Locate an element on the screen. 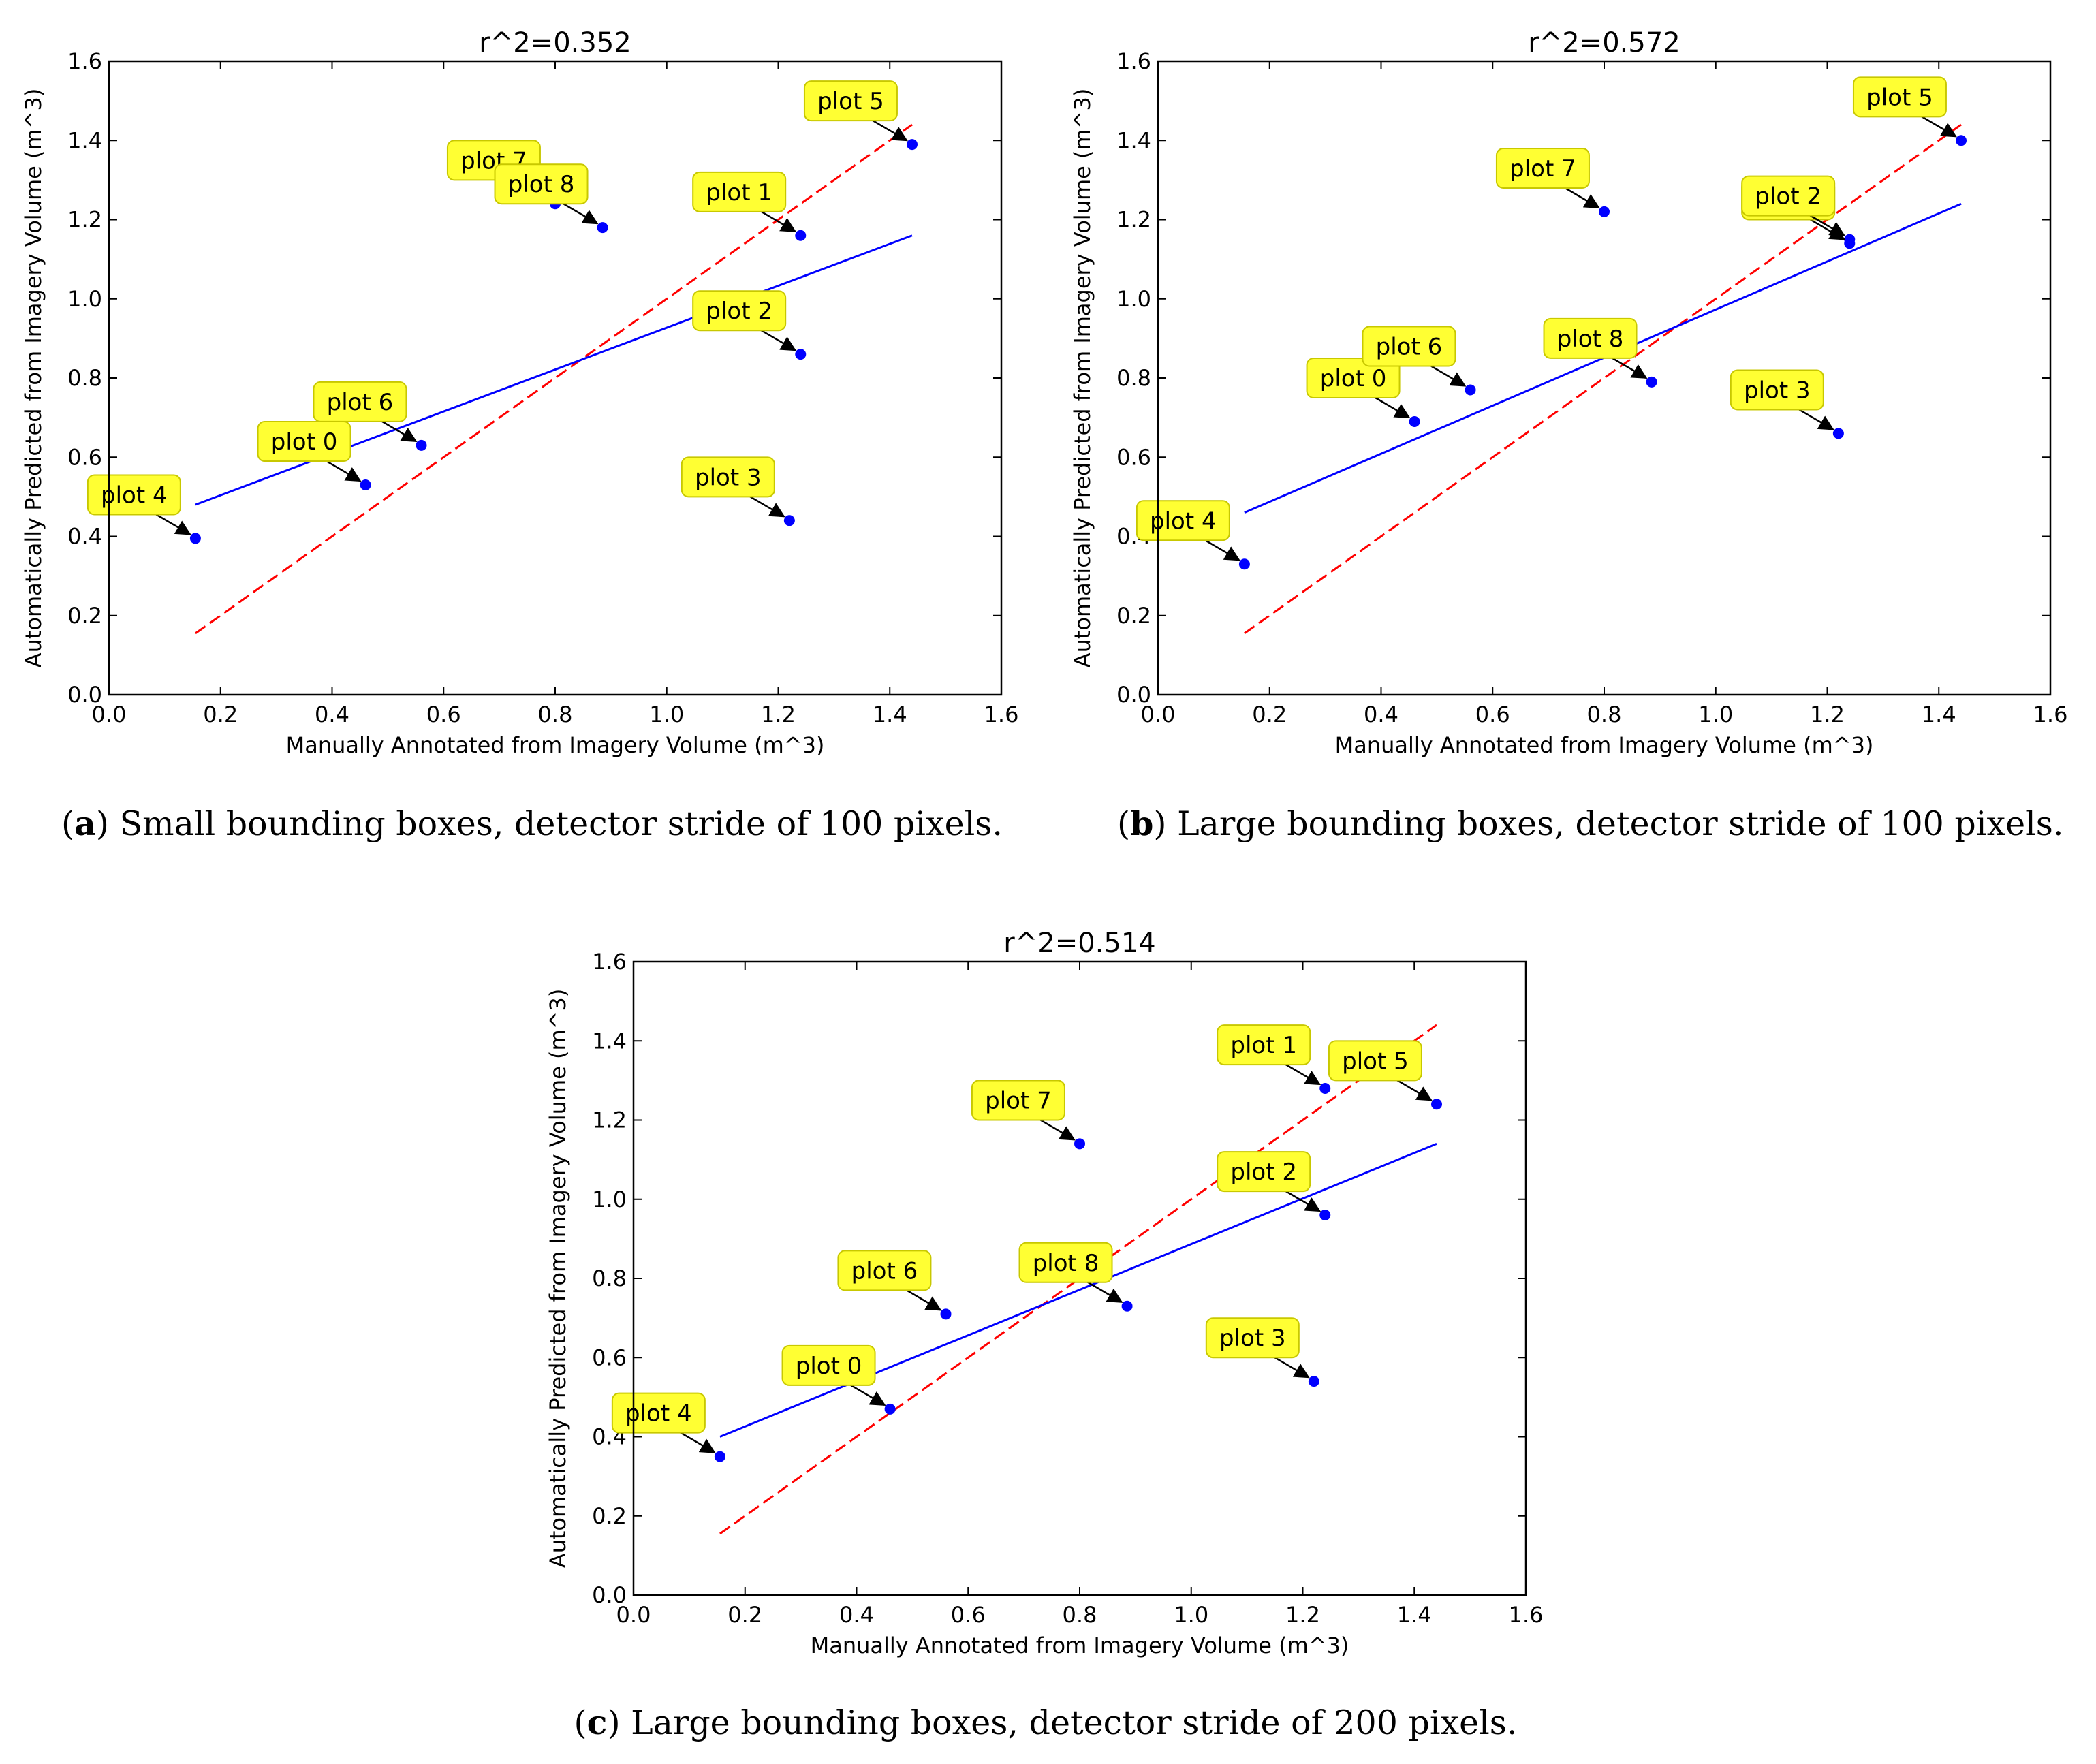 The height and width of the screenshot is (1764, 2096). x-tick-label: 1.2 is located at coordinates (1302, 1615).